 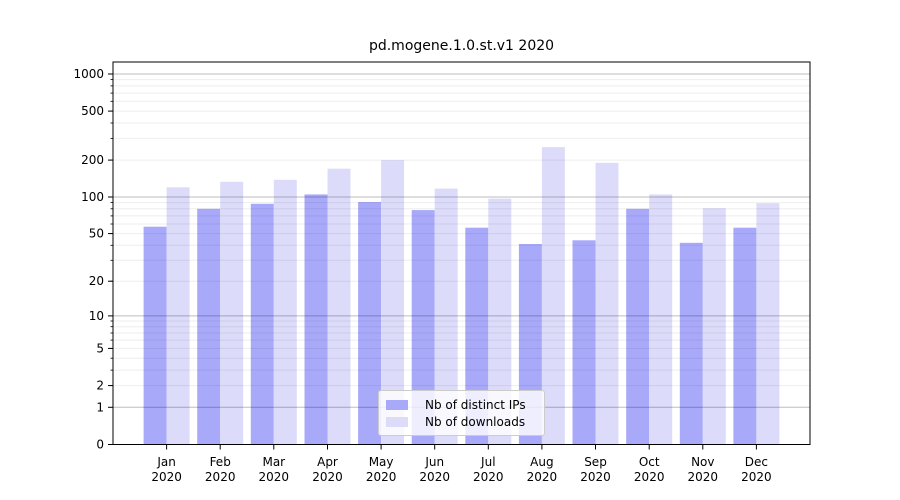 I want to click on x-tick-label-nov: Nov, so click(x=702, y=462).